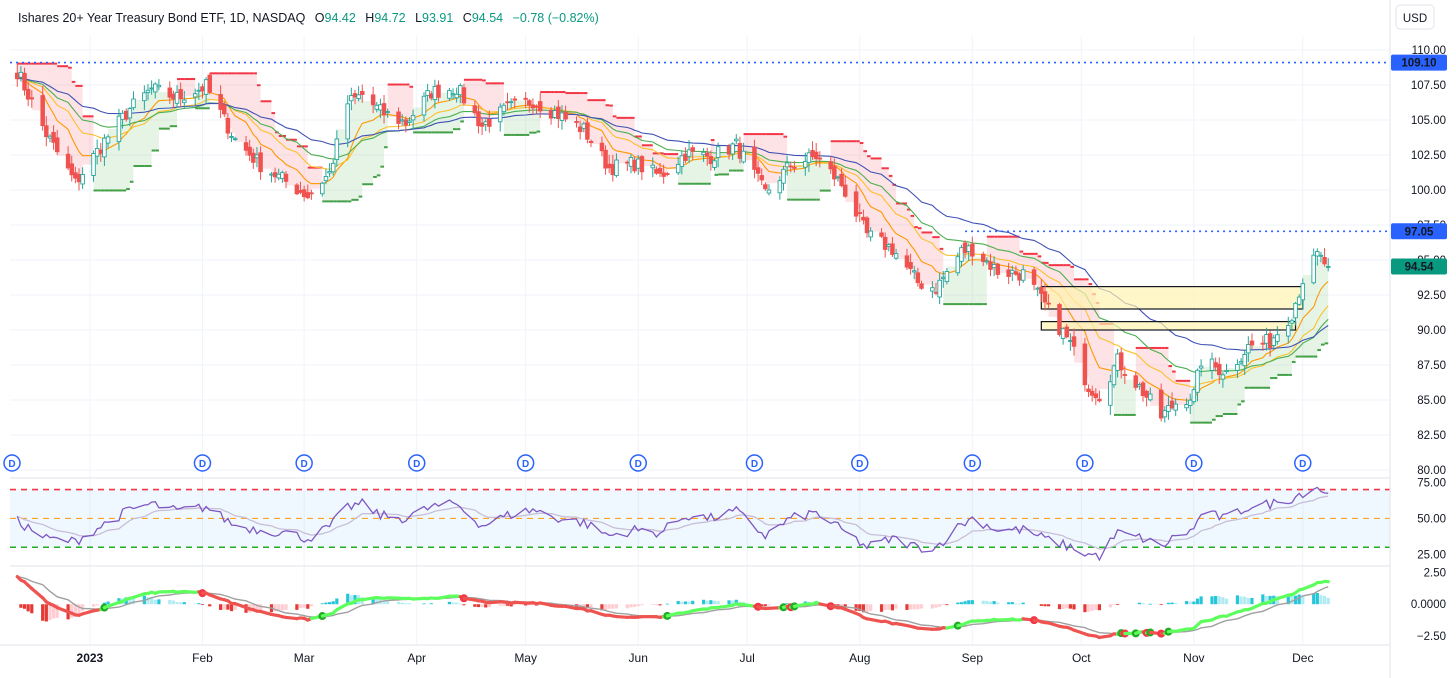  Describe the element at coordinates (695, 654) in the screenshot. I see `time-axis: 2023 Feb Mar Apr May Jun Jul Aug Sep Oct Nov Dec` at that location.